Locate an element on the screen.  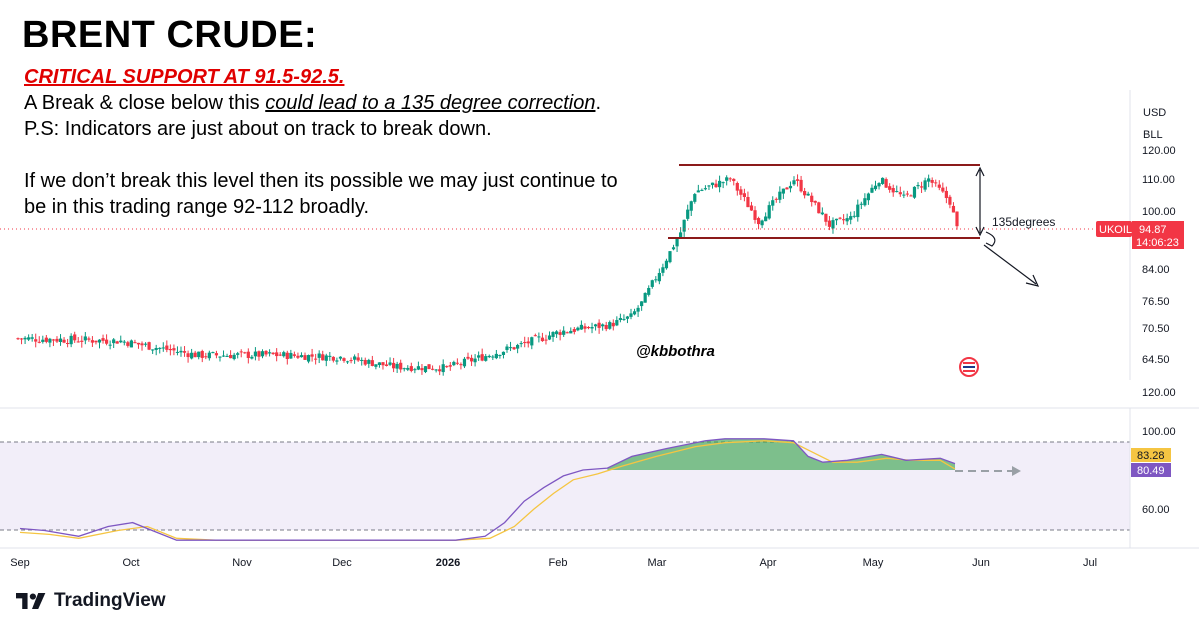
price-tag is located at coordinates (1158, 235).